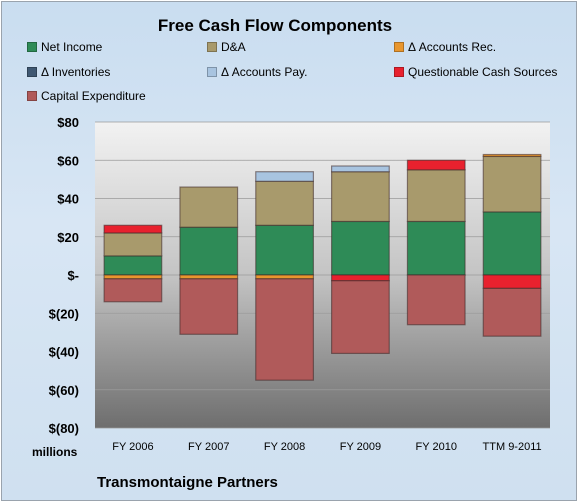 The height and width of the screenshot is (502, 578). Describe the element at coordinates (264, 72) in the screenshot. I see `legend-label-accounts-pay: Δ Accounts Pay.` at that location.